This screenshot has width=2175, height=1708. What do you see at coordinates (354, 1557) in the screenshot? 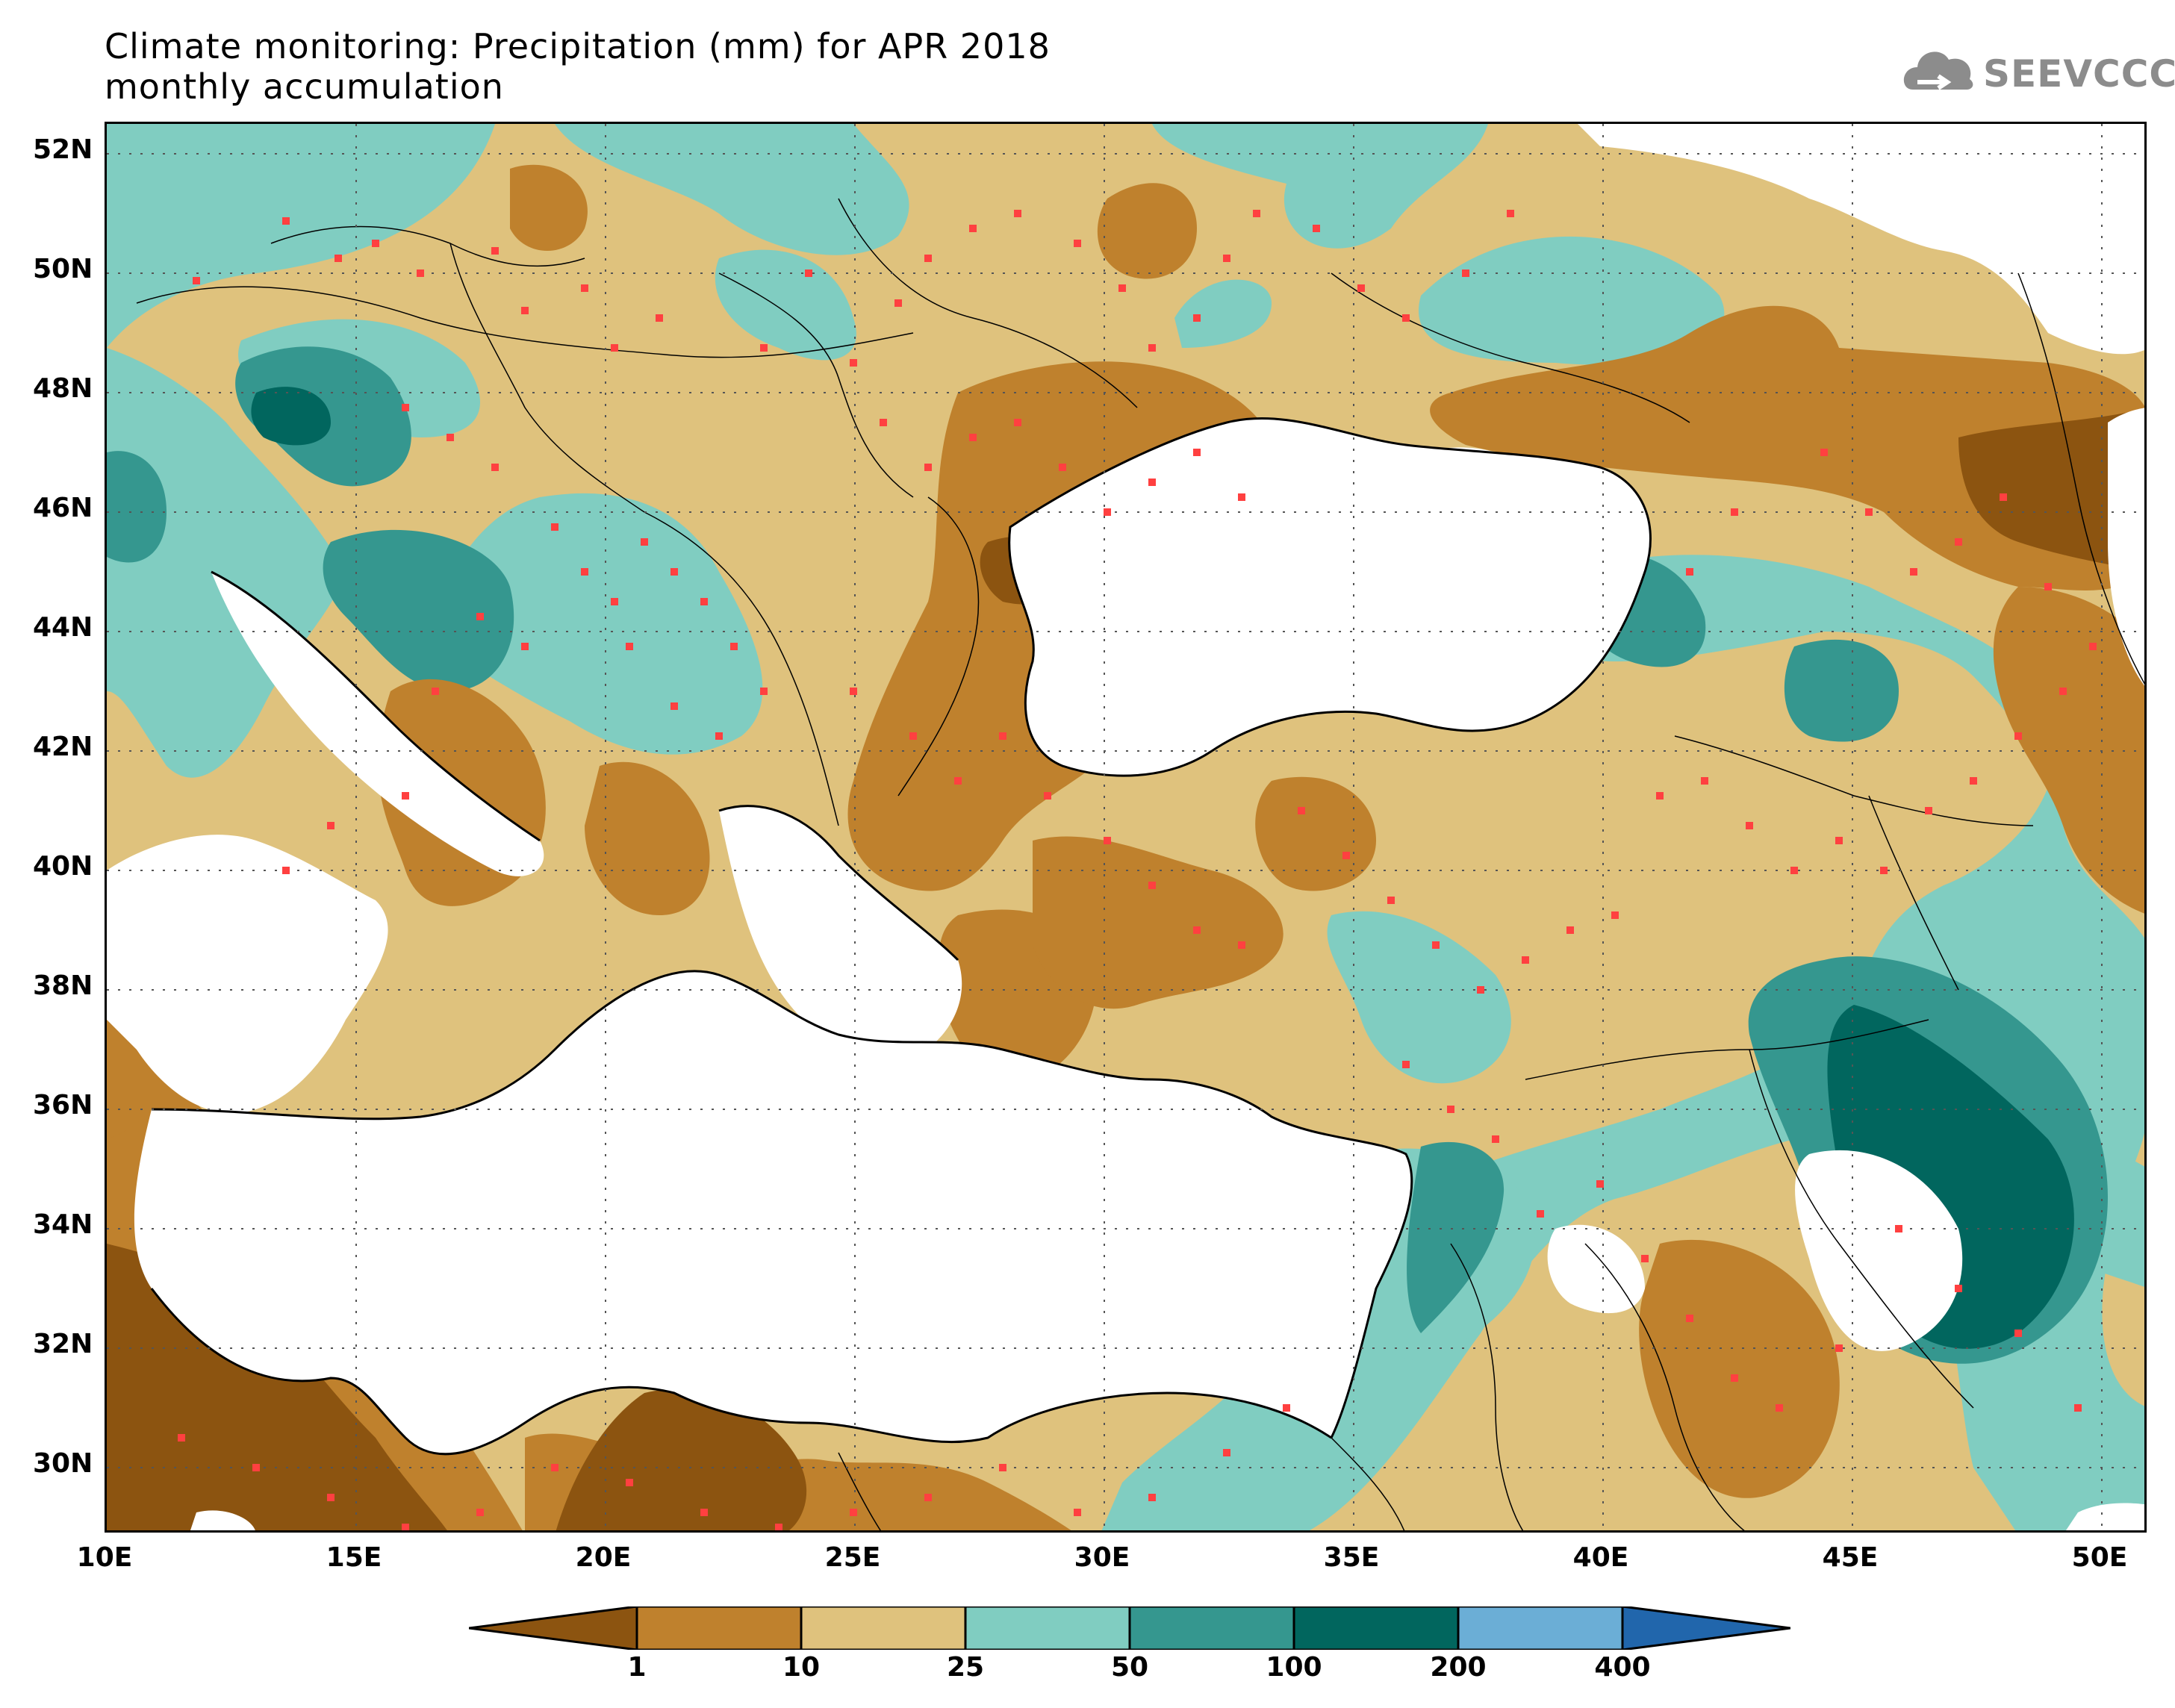
I see `lon-tick-label: 15E` at bounding box center [354, 1557].